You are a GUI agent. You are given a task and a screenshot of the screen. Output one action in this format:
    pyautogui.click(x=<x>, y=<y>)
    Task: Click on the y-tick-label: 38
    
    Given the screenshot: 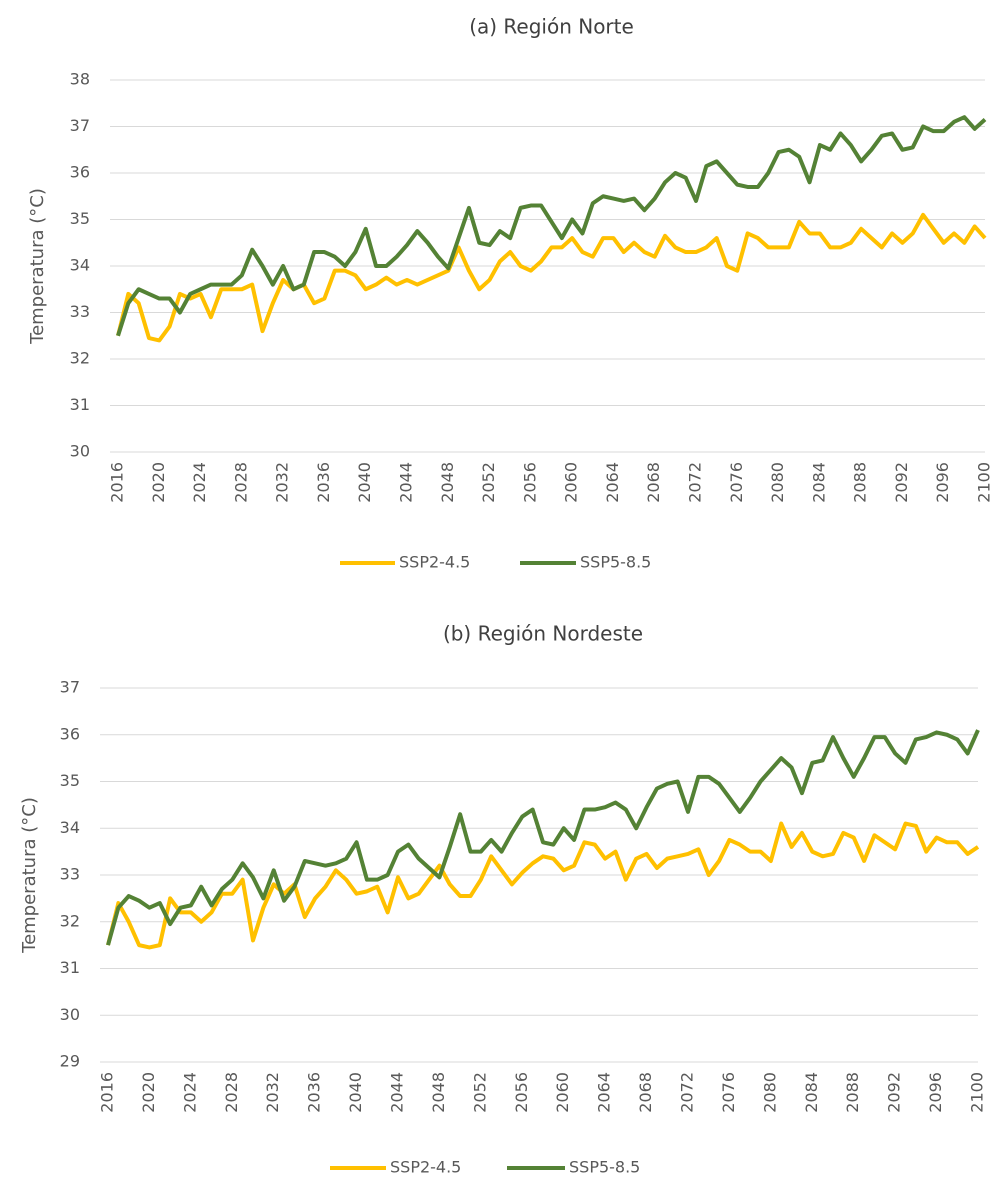 What is the action you would take?
    pyautogui.click(x=80, y=79)
    